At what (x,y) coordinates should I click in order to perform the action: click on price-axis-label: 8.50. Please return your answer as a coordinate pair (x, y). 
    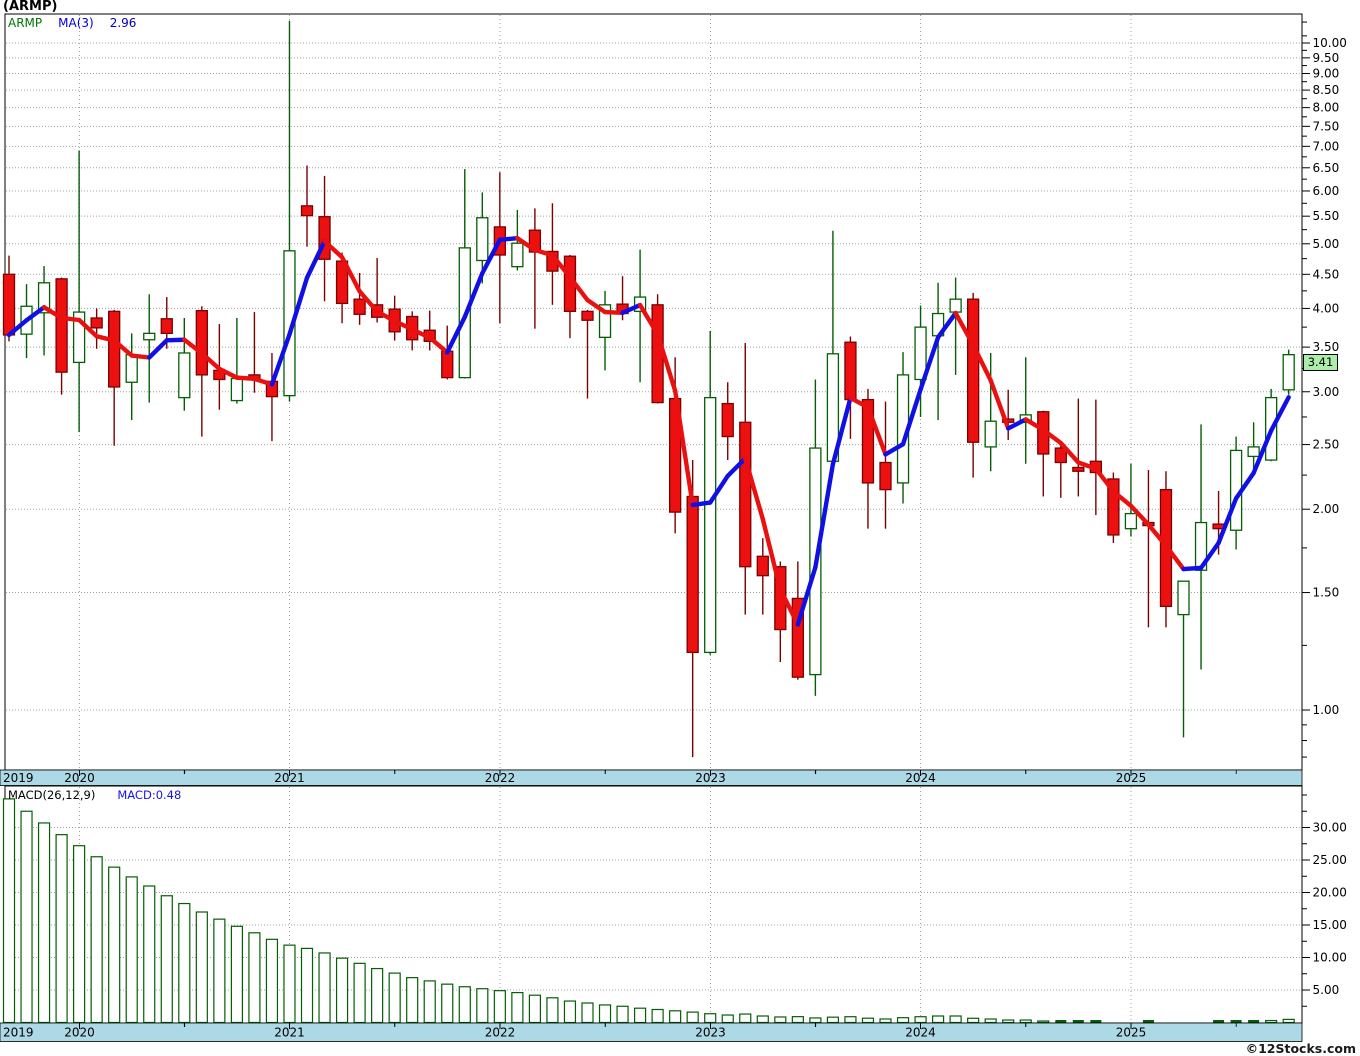
    Looking at the image, I should click on (1326, 90).